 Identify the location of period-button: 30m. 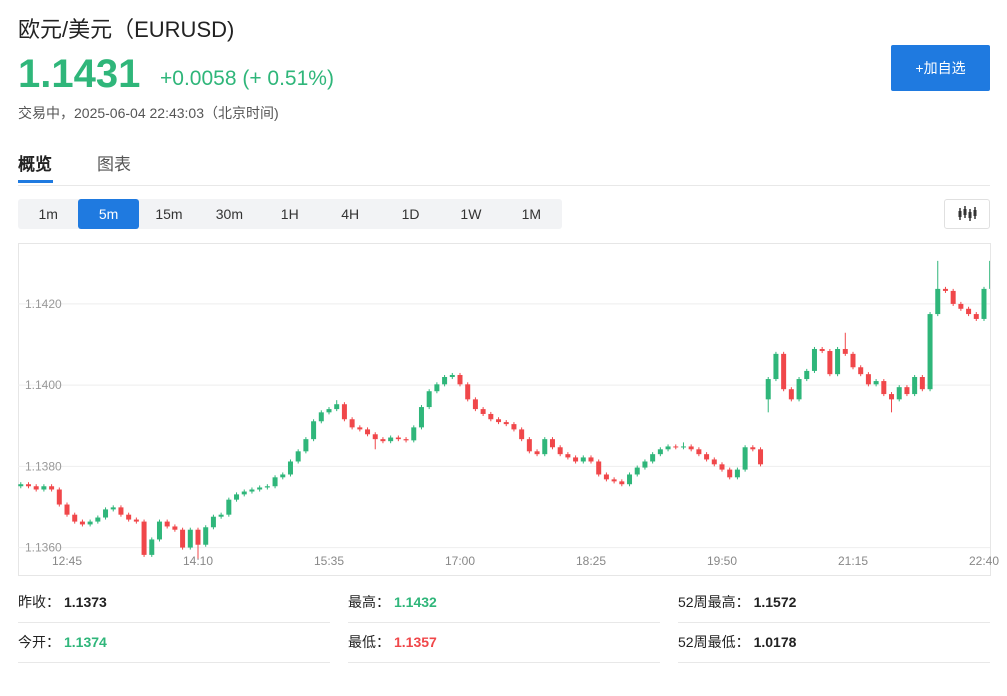
(229, 214).